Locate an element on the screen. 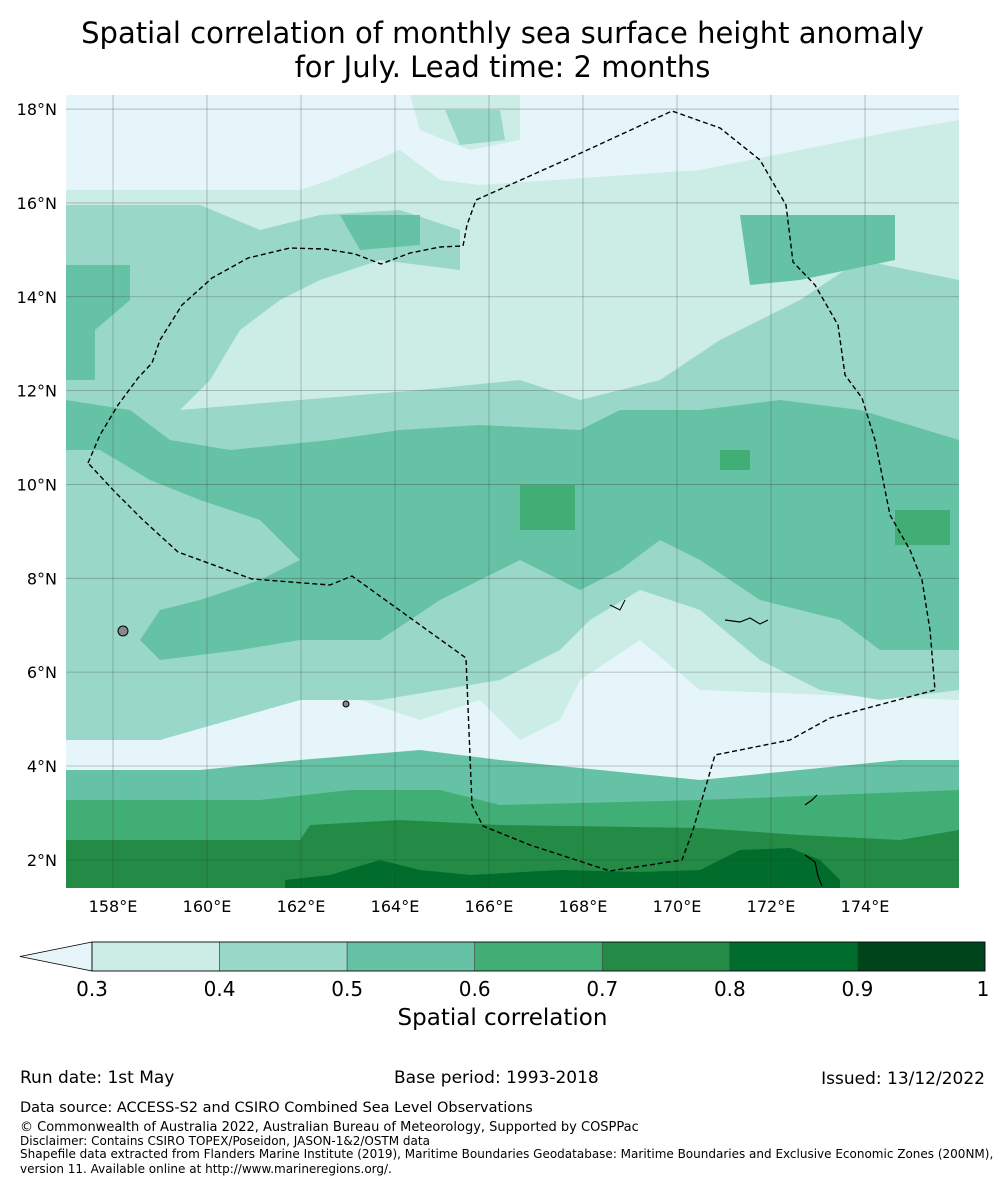  lon-tick-label: 168°E is located at coordinates (583, 906).